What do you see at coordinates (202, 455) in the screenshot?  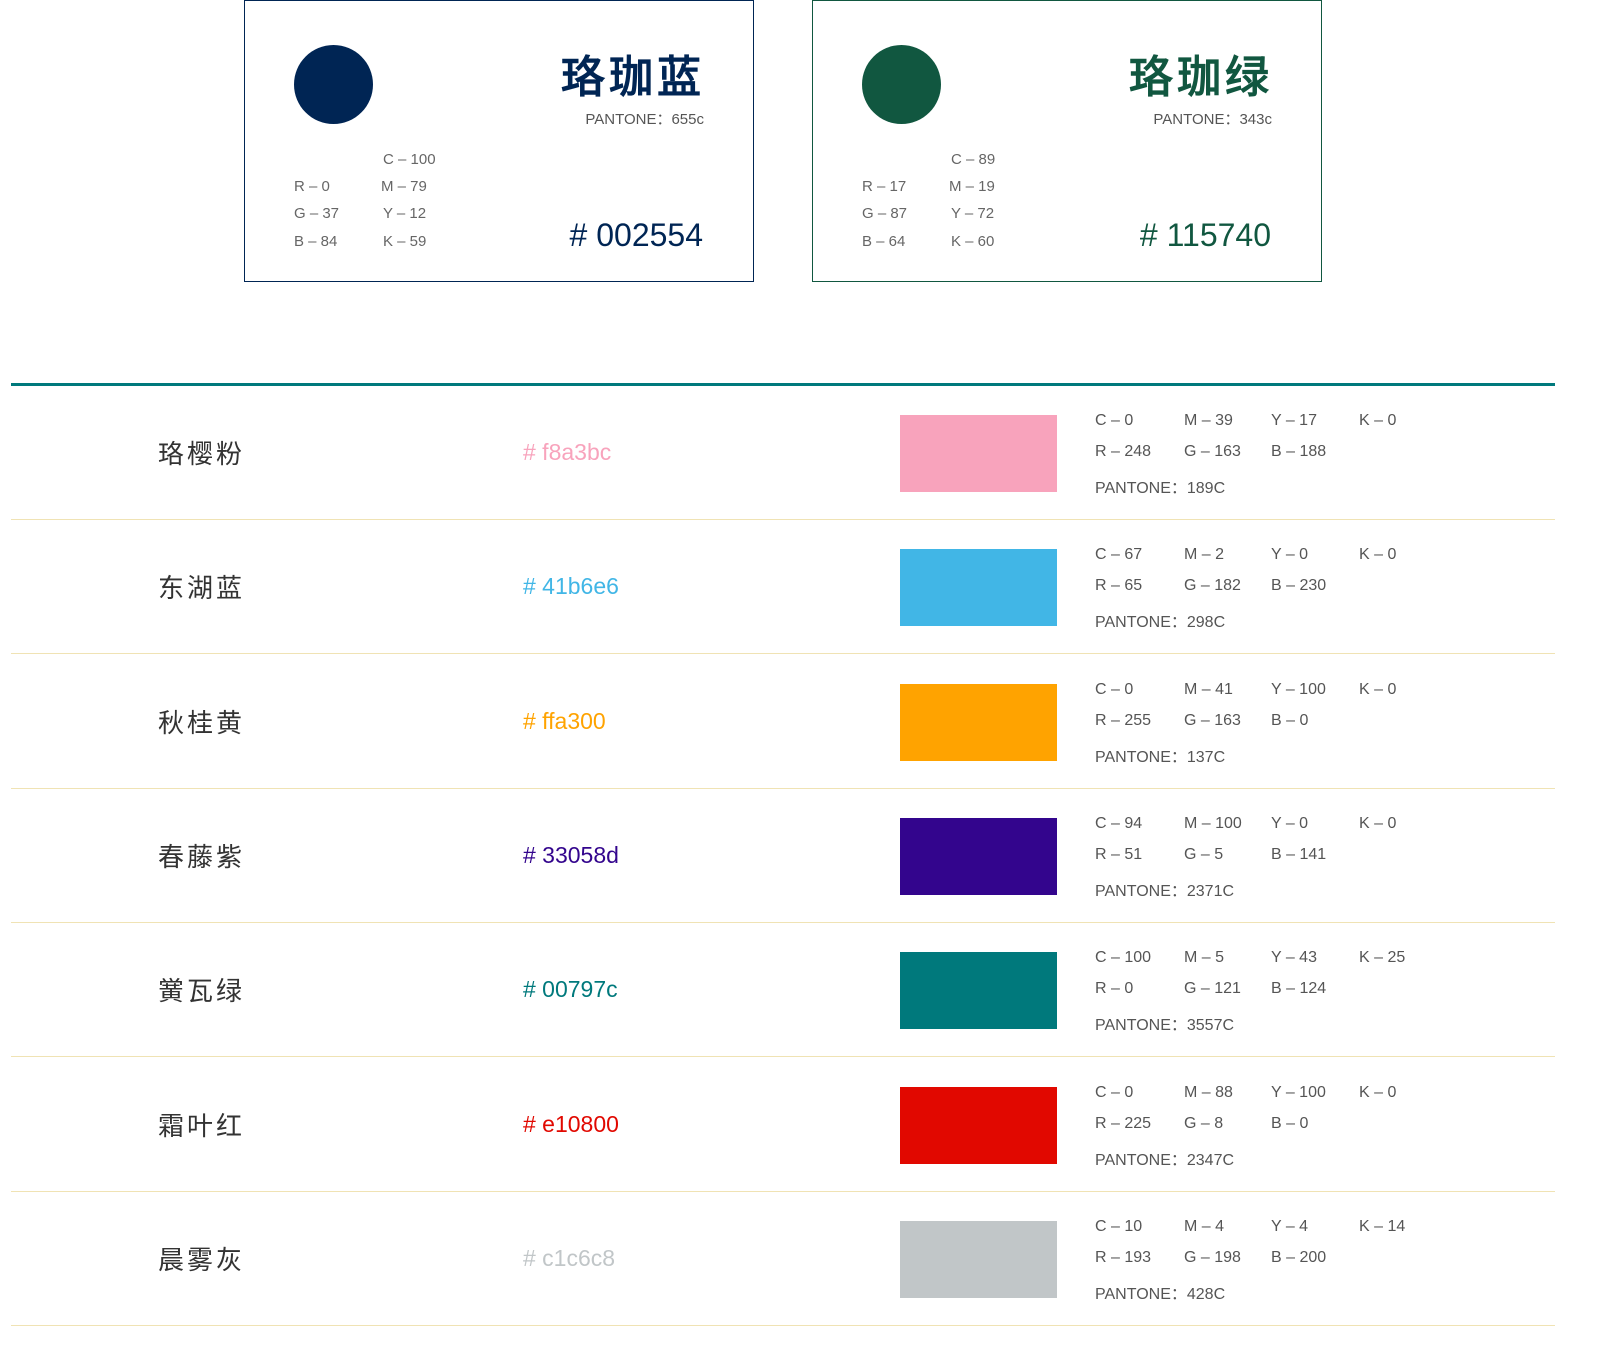 I see `color-name: 珞樱粉` at bounding box center [202, 455].